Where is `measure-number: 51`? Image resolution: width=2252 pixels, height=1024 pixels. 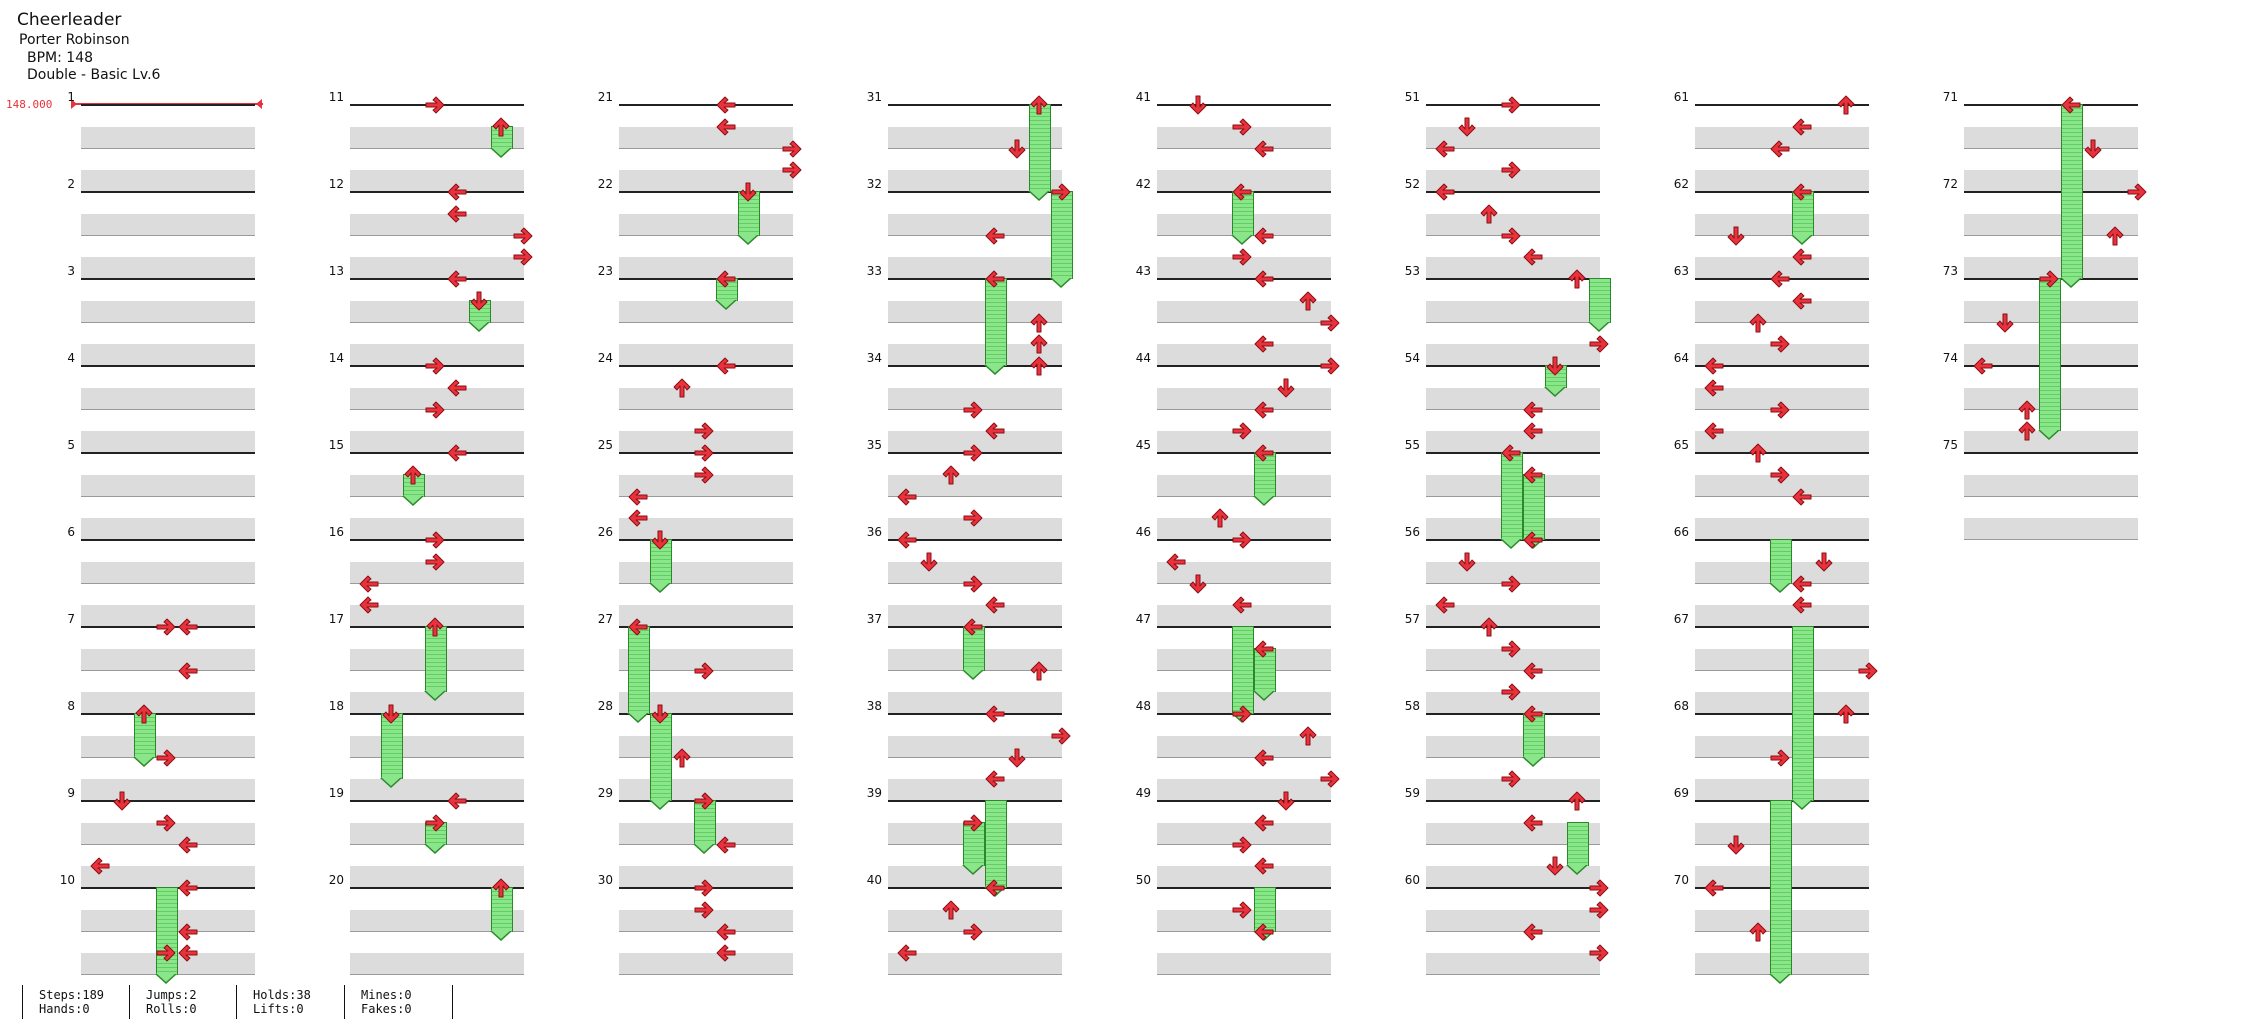
measure-number: 51 is located at coordinates (1412, 97).